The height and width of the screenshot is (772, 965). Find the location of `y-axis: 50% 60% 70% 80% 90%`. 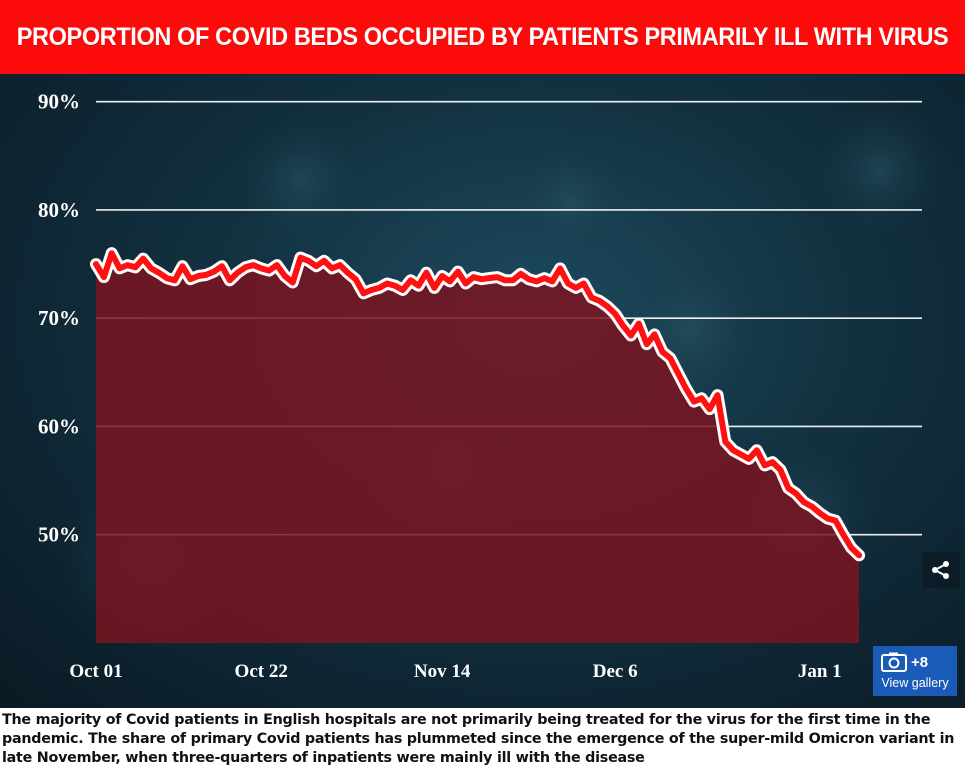

y-axis: 50% 60% 70% 80% 90% is located at coordinates (59, 318).